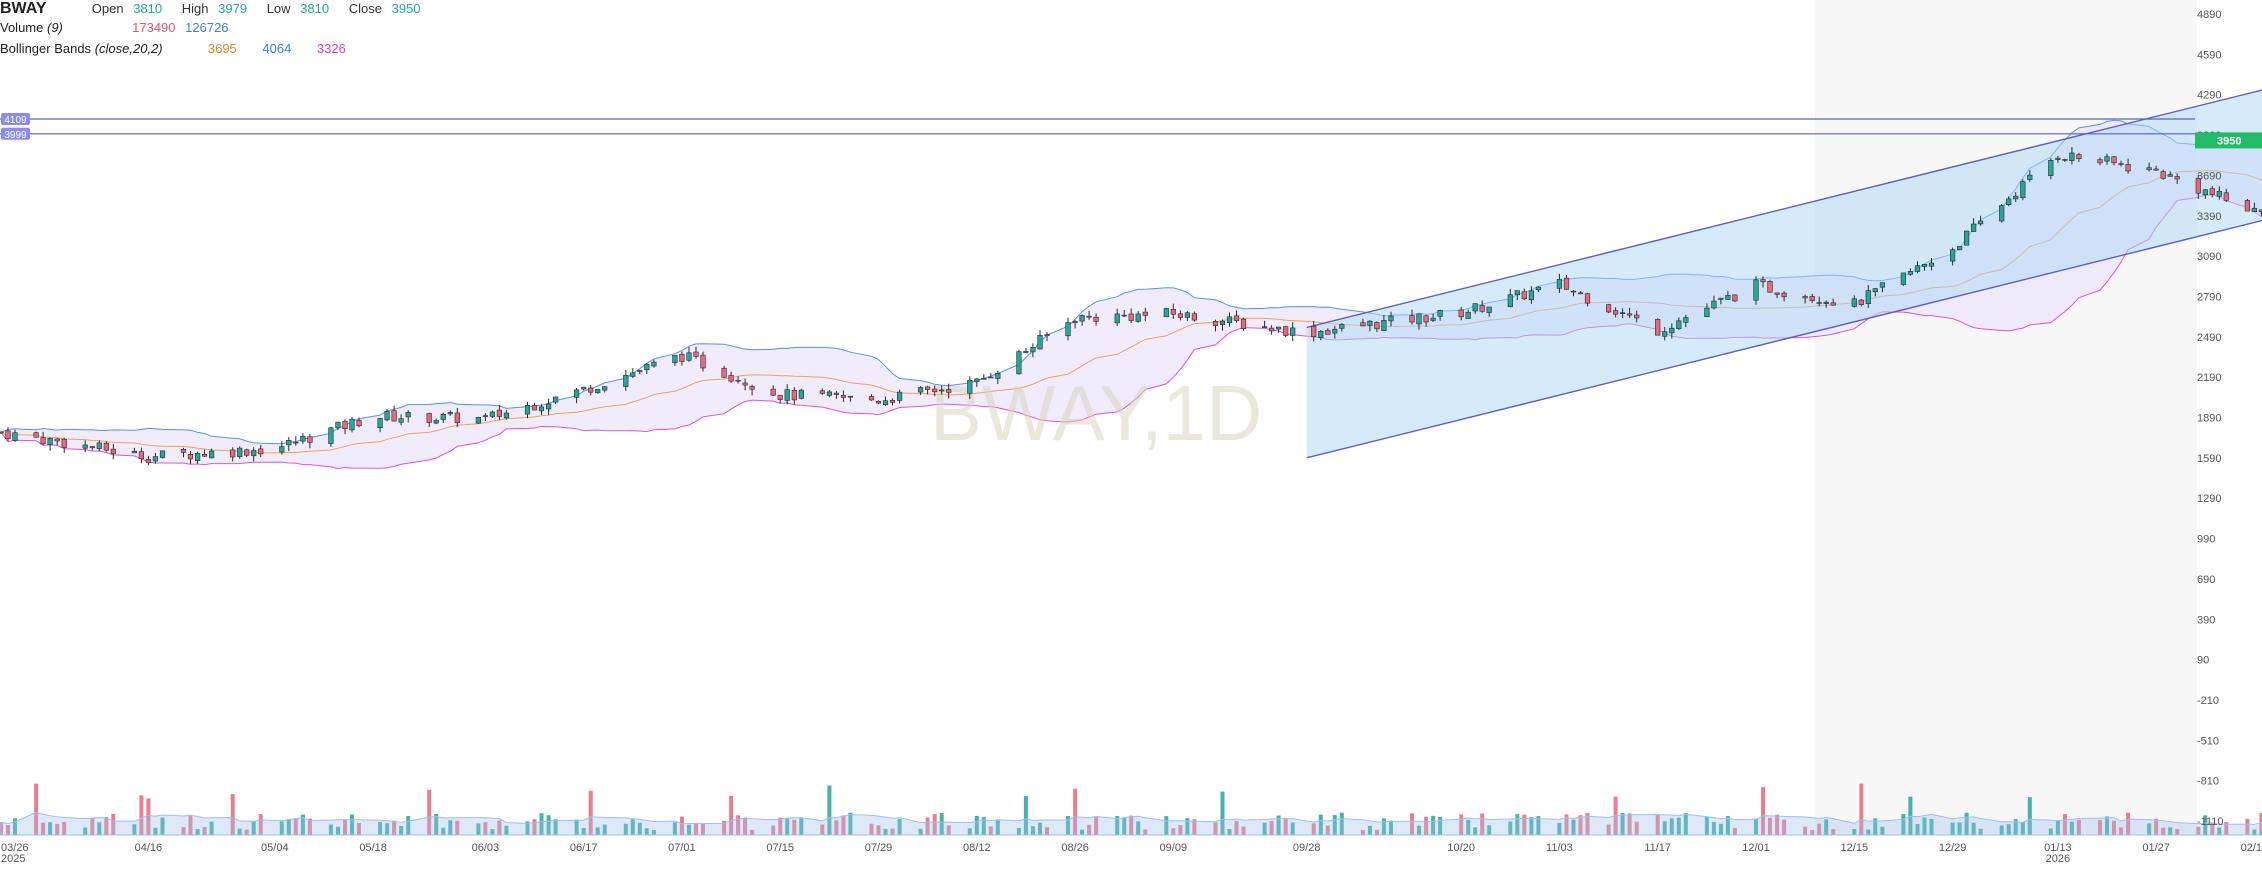 Image resolution: width=2262 pixels, height=870 pixels. What do you see at coordinates (23, 8) in the screenshot?
I see `ticker-symbol: BWAY` at bounding box center [23, 8].